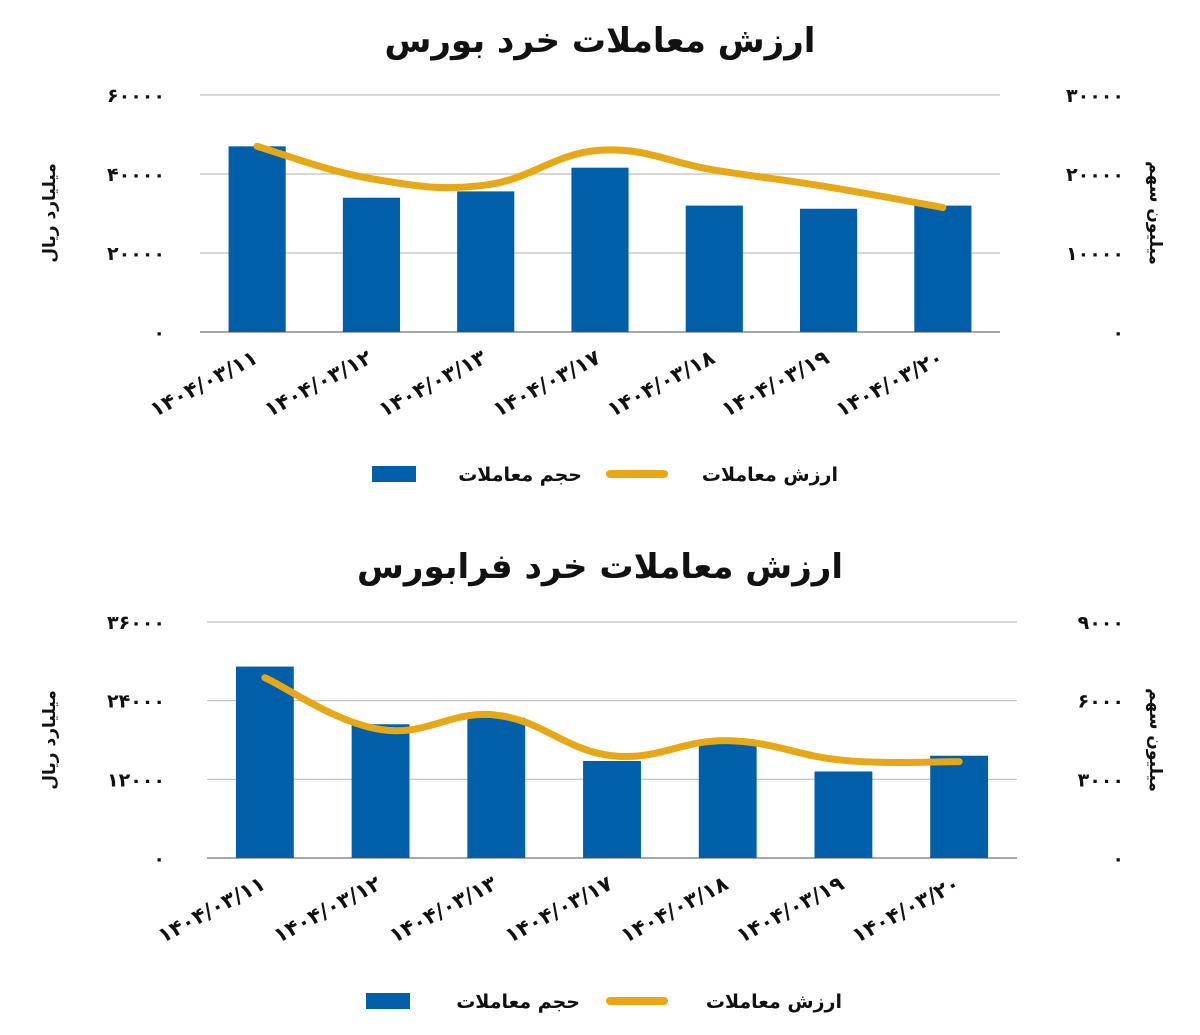 The width and height of the screenshot is (1200, 1035). Describe the element at coordinates (1095, 214) in the screenshot. I see `right-axis-ticks: ۳۰۰۰۰ ۲۰۰۰۰ ۱۰۰۰۰ ۰` at that location.